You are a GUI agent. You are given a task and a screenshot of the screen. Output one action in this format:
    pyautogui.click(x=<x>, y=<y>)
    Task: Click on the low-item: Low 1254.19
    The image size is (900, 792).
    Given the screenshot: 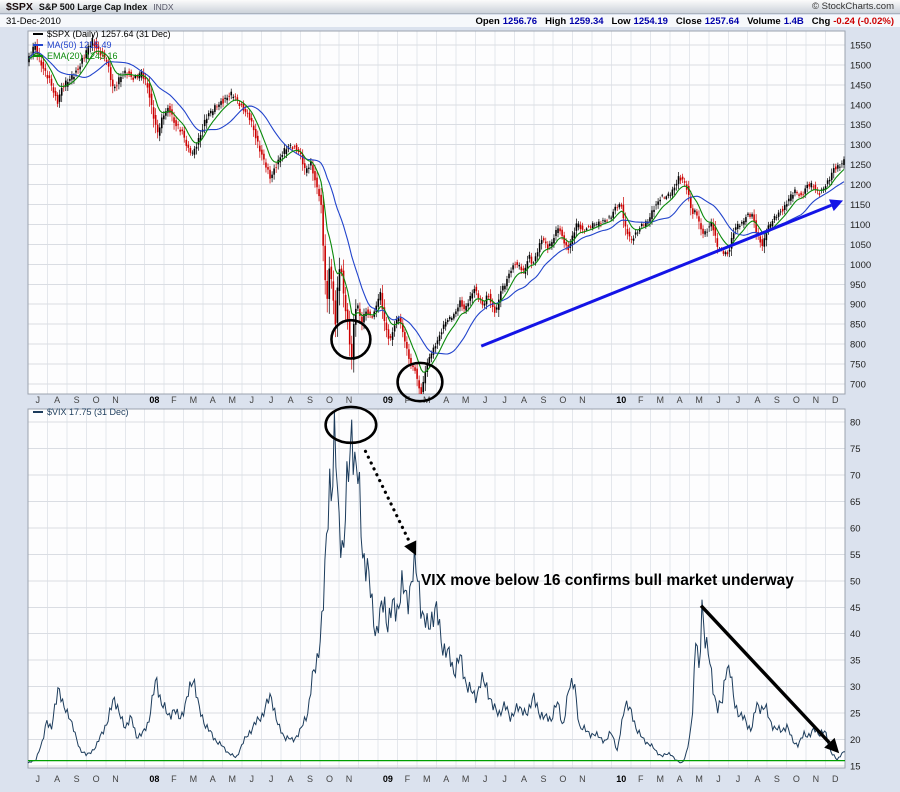 What is the action you would take?
    pyautogui.click(x=640, y=21)
    